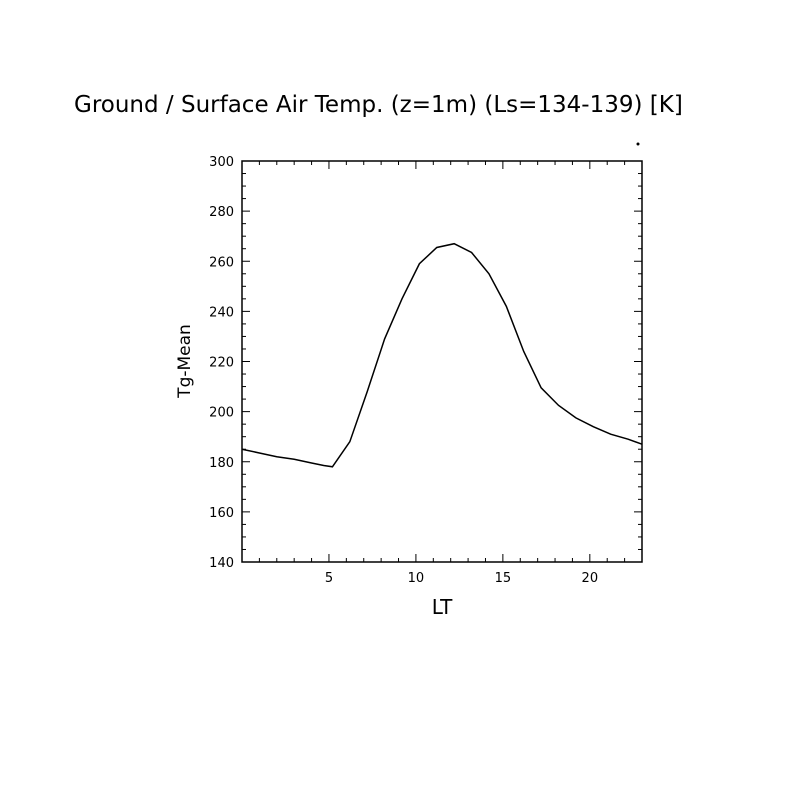 This screenshot has width=804, height=804. What do you see at coordinates (221, 513) in the screenshot?
I see `y-tick-label: 160` at bounding box center [221, 513].